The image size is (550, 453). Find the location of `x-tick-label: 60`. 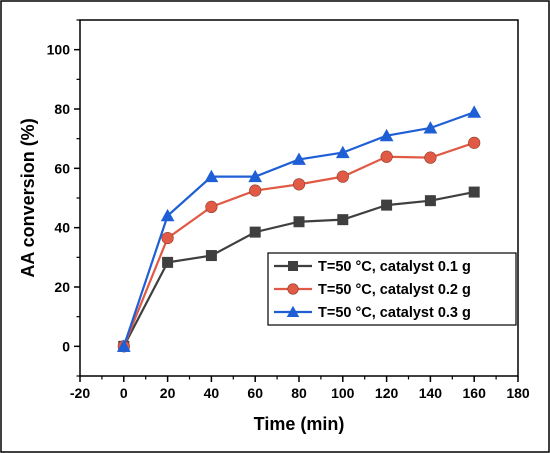

x-tick-label: 60 is located at coordinates (255, 393).